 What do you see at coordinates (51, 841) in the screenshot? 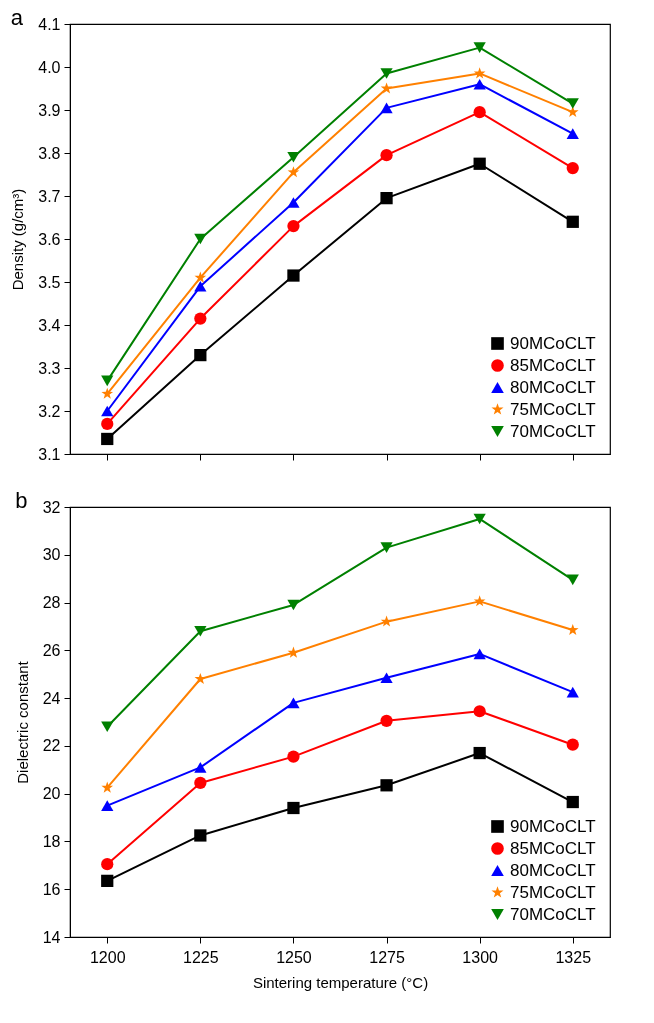
I see `y-tick-label: 18` at bounding box center [51, 841].